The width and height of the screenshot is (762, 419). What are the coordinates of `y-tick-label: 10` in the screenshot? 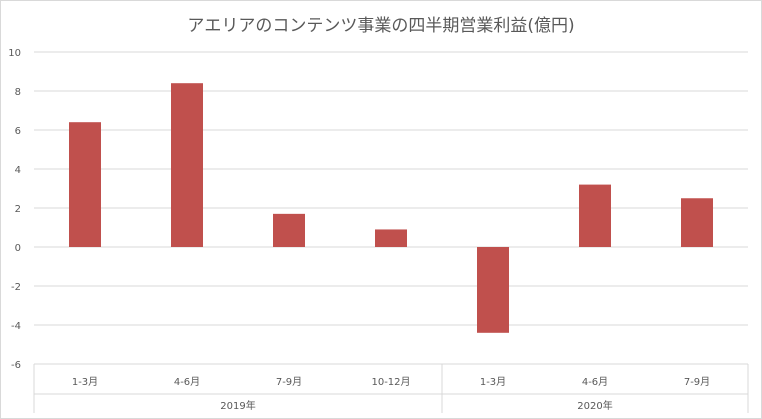 It's located at (14, 53).